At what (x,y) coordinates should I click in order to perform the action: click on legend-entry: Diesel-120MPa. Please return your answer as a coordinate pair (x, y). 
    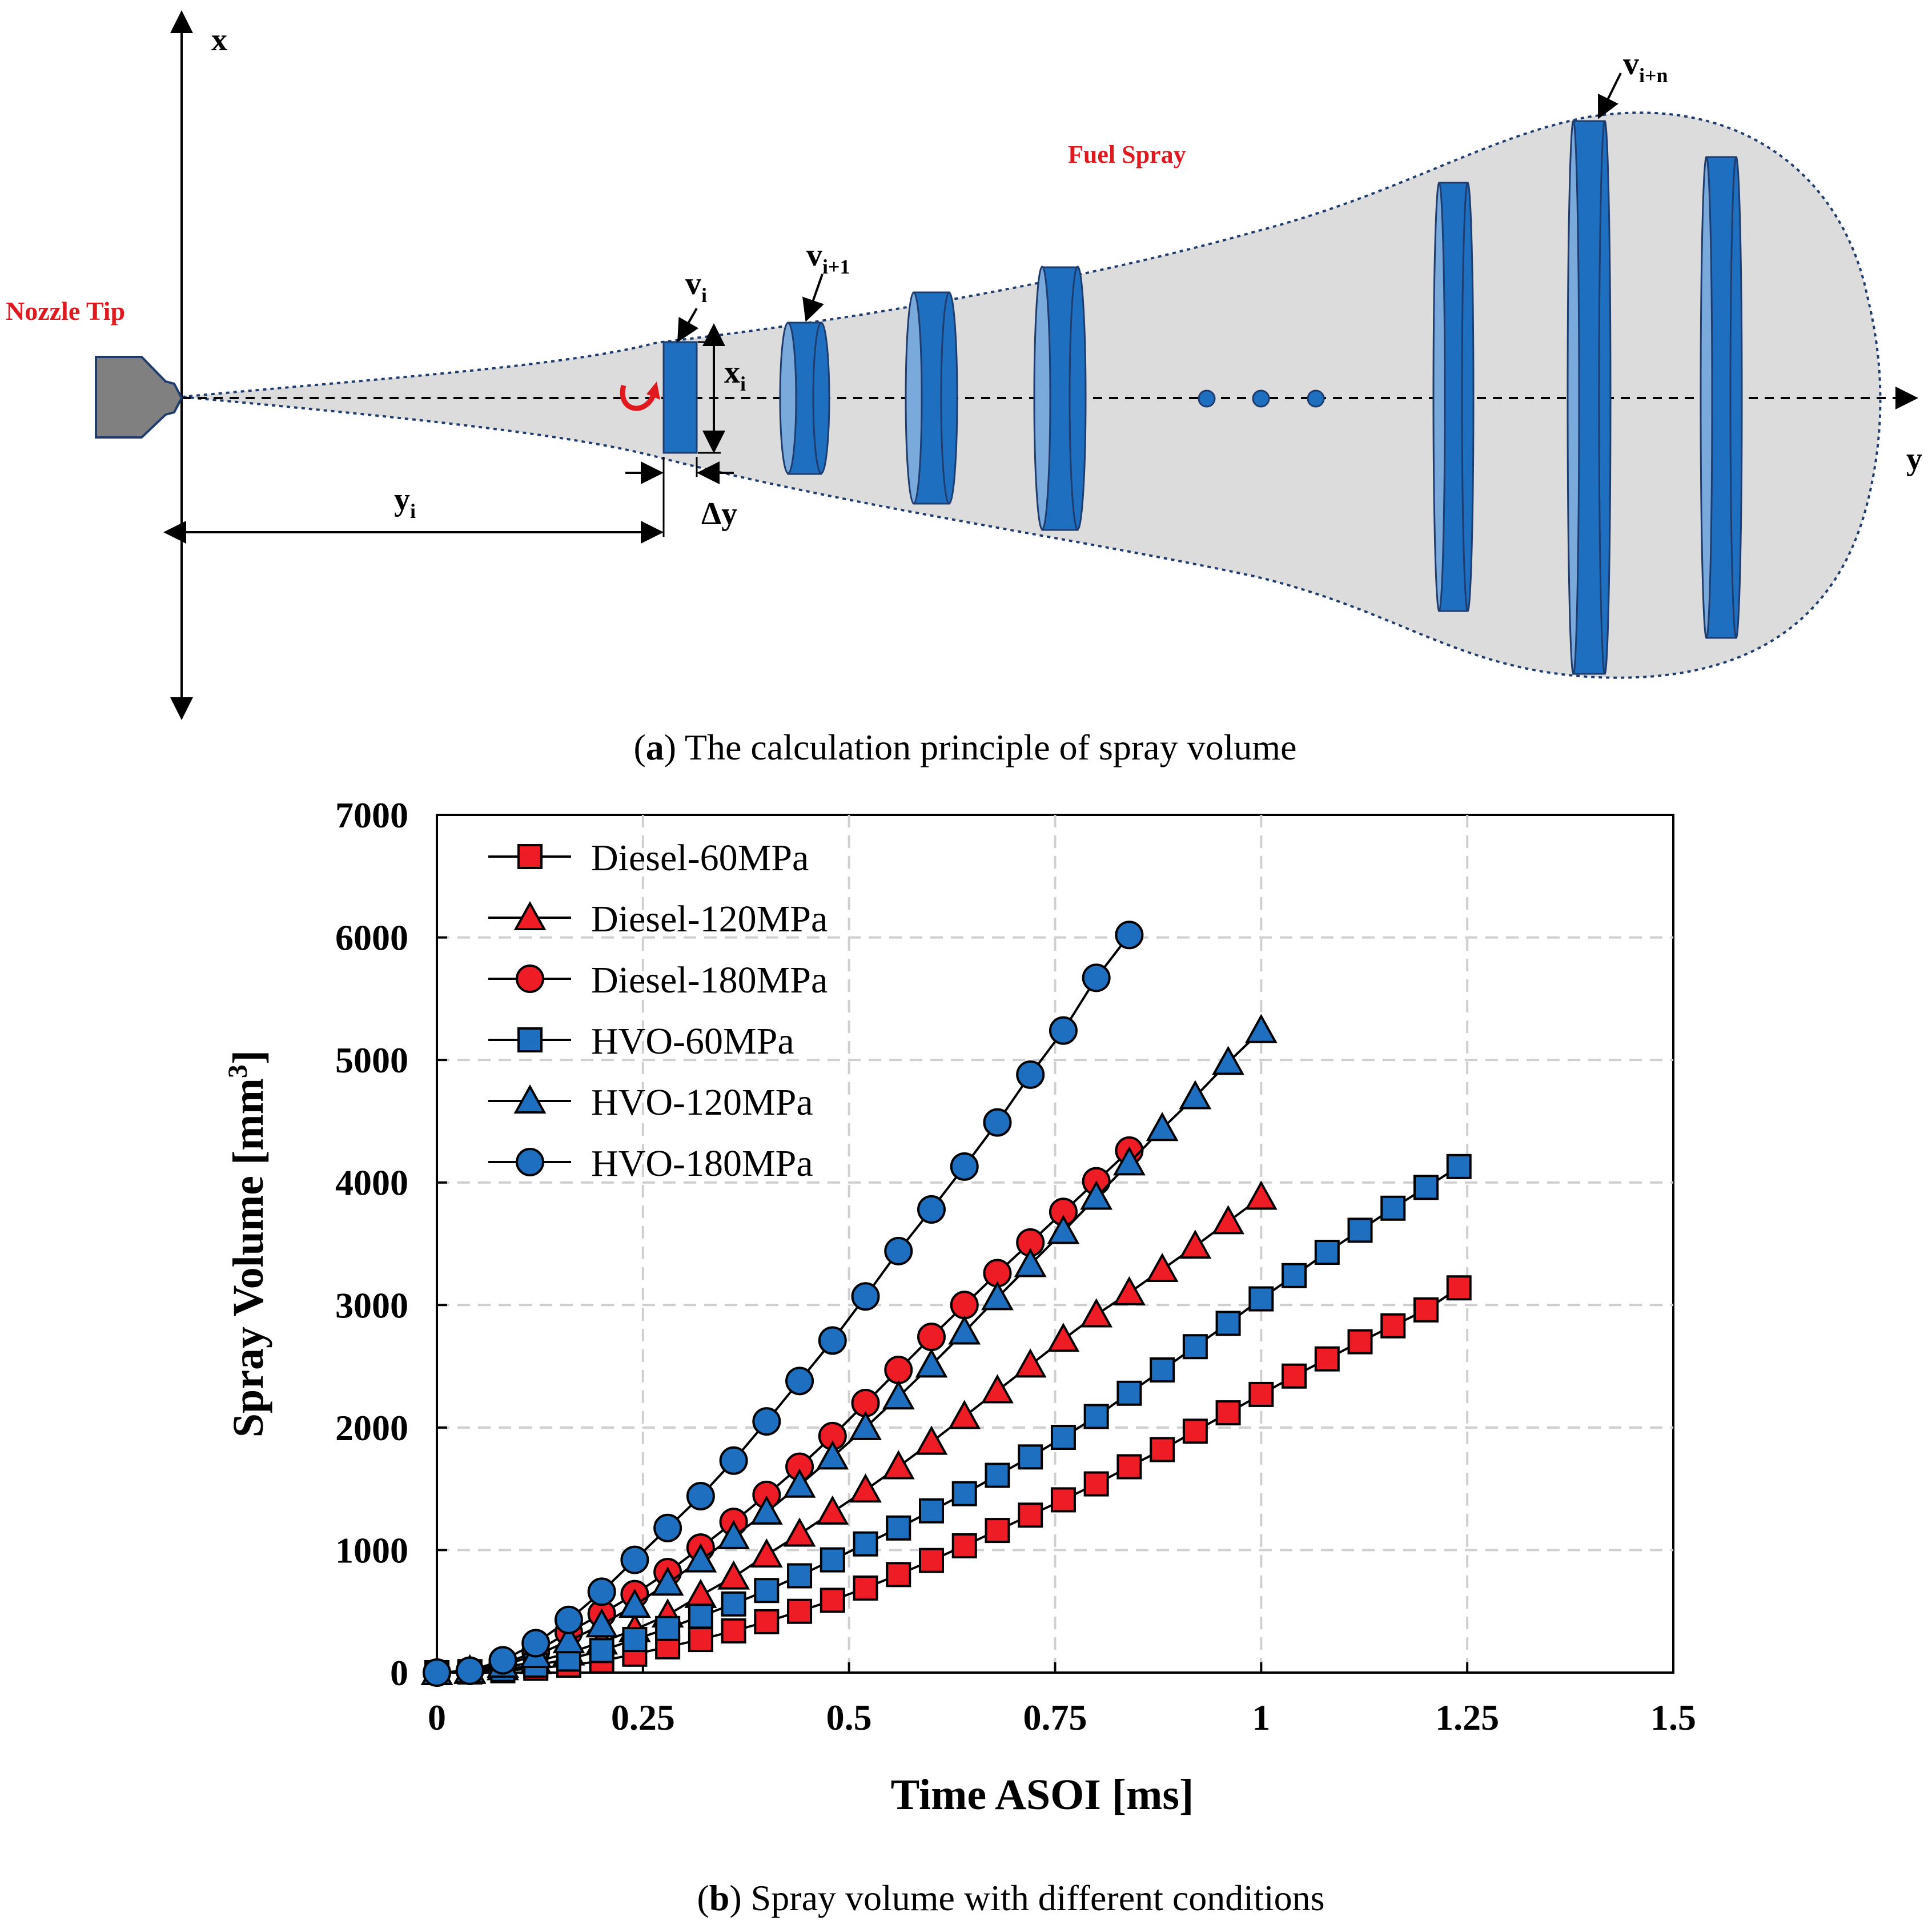
    Looking at the image, I should click on (658, 919).